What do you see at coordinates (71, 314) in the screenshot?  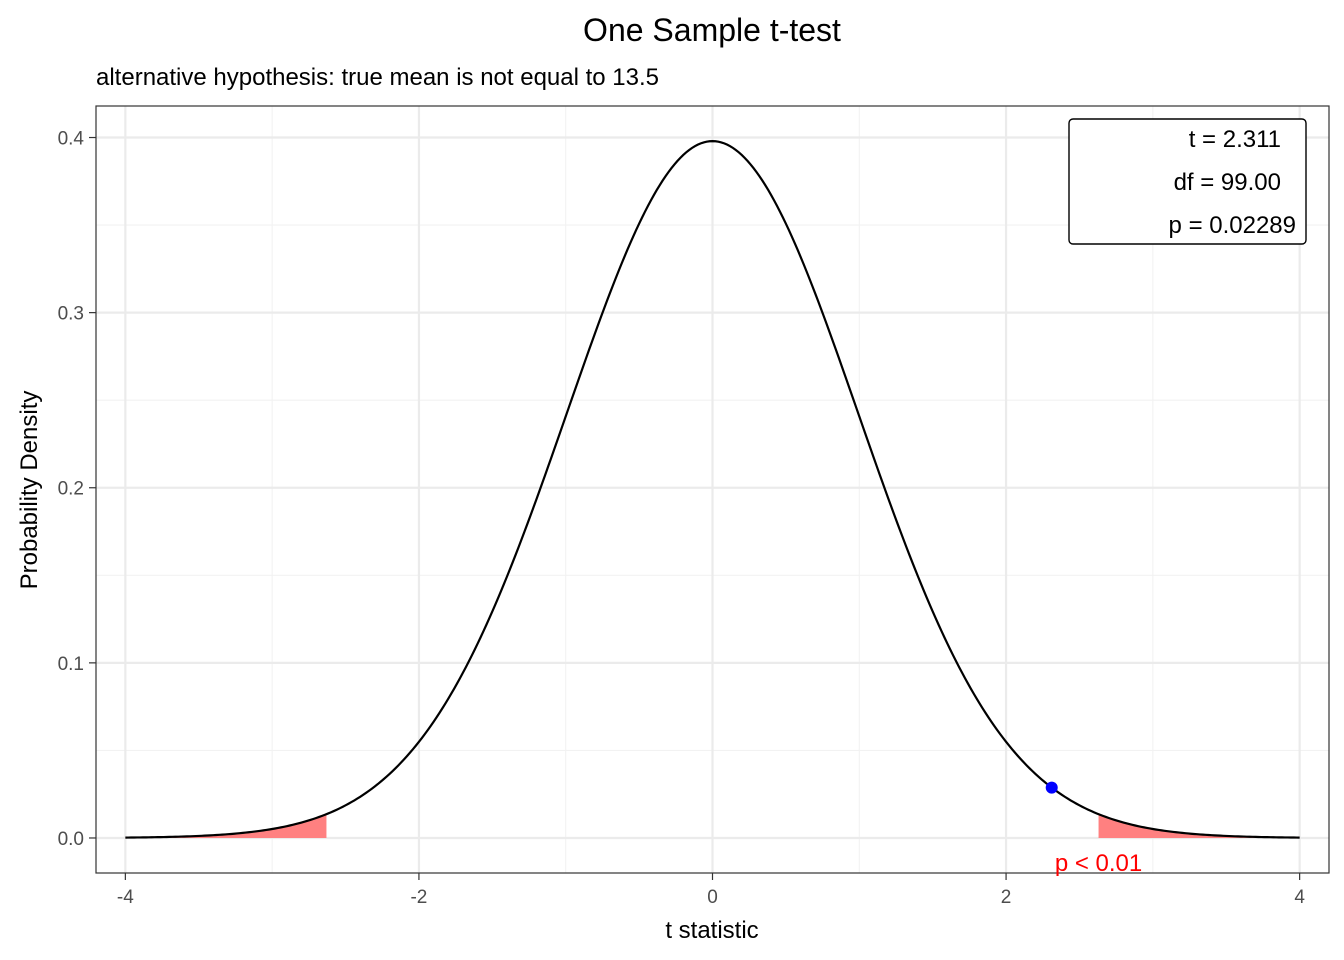 I see `y-tick-label: 0.3` at bounding box center [71, 314].